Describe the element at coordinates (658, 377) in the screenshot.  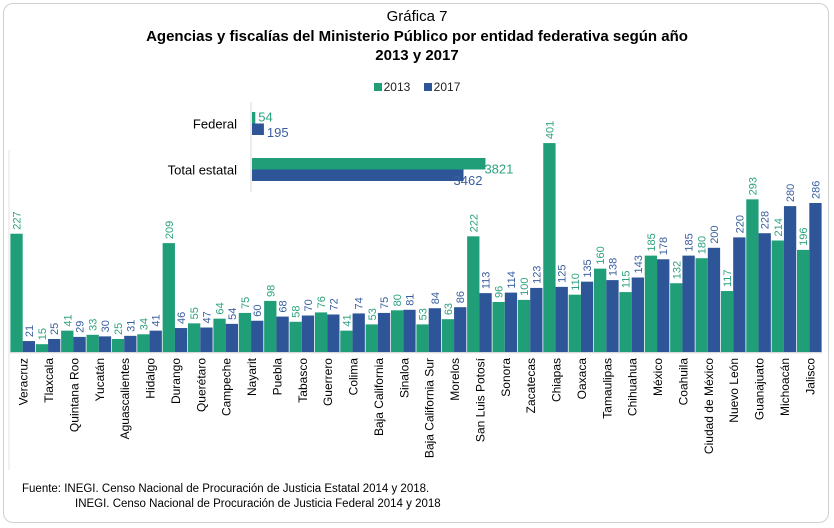
I see `x-tick-label: México` at that location.